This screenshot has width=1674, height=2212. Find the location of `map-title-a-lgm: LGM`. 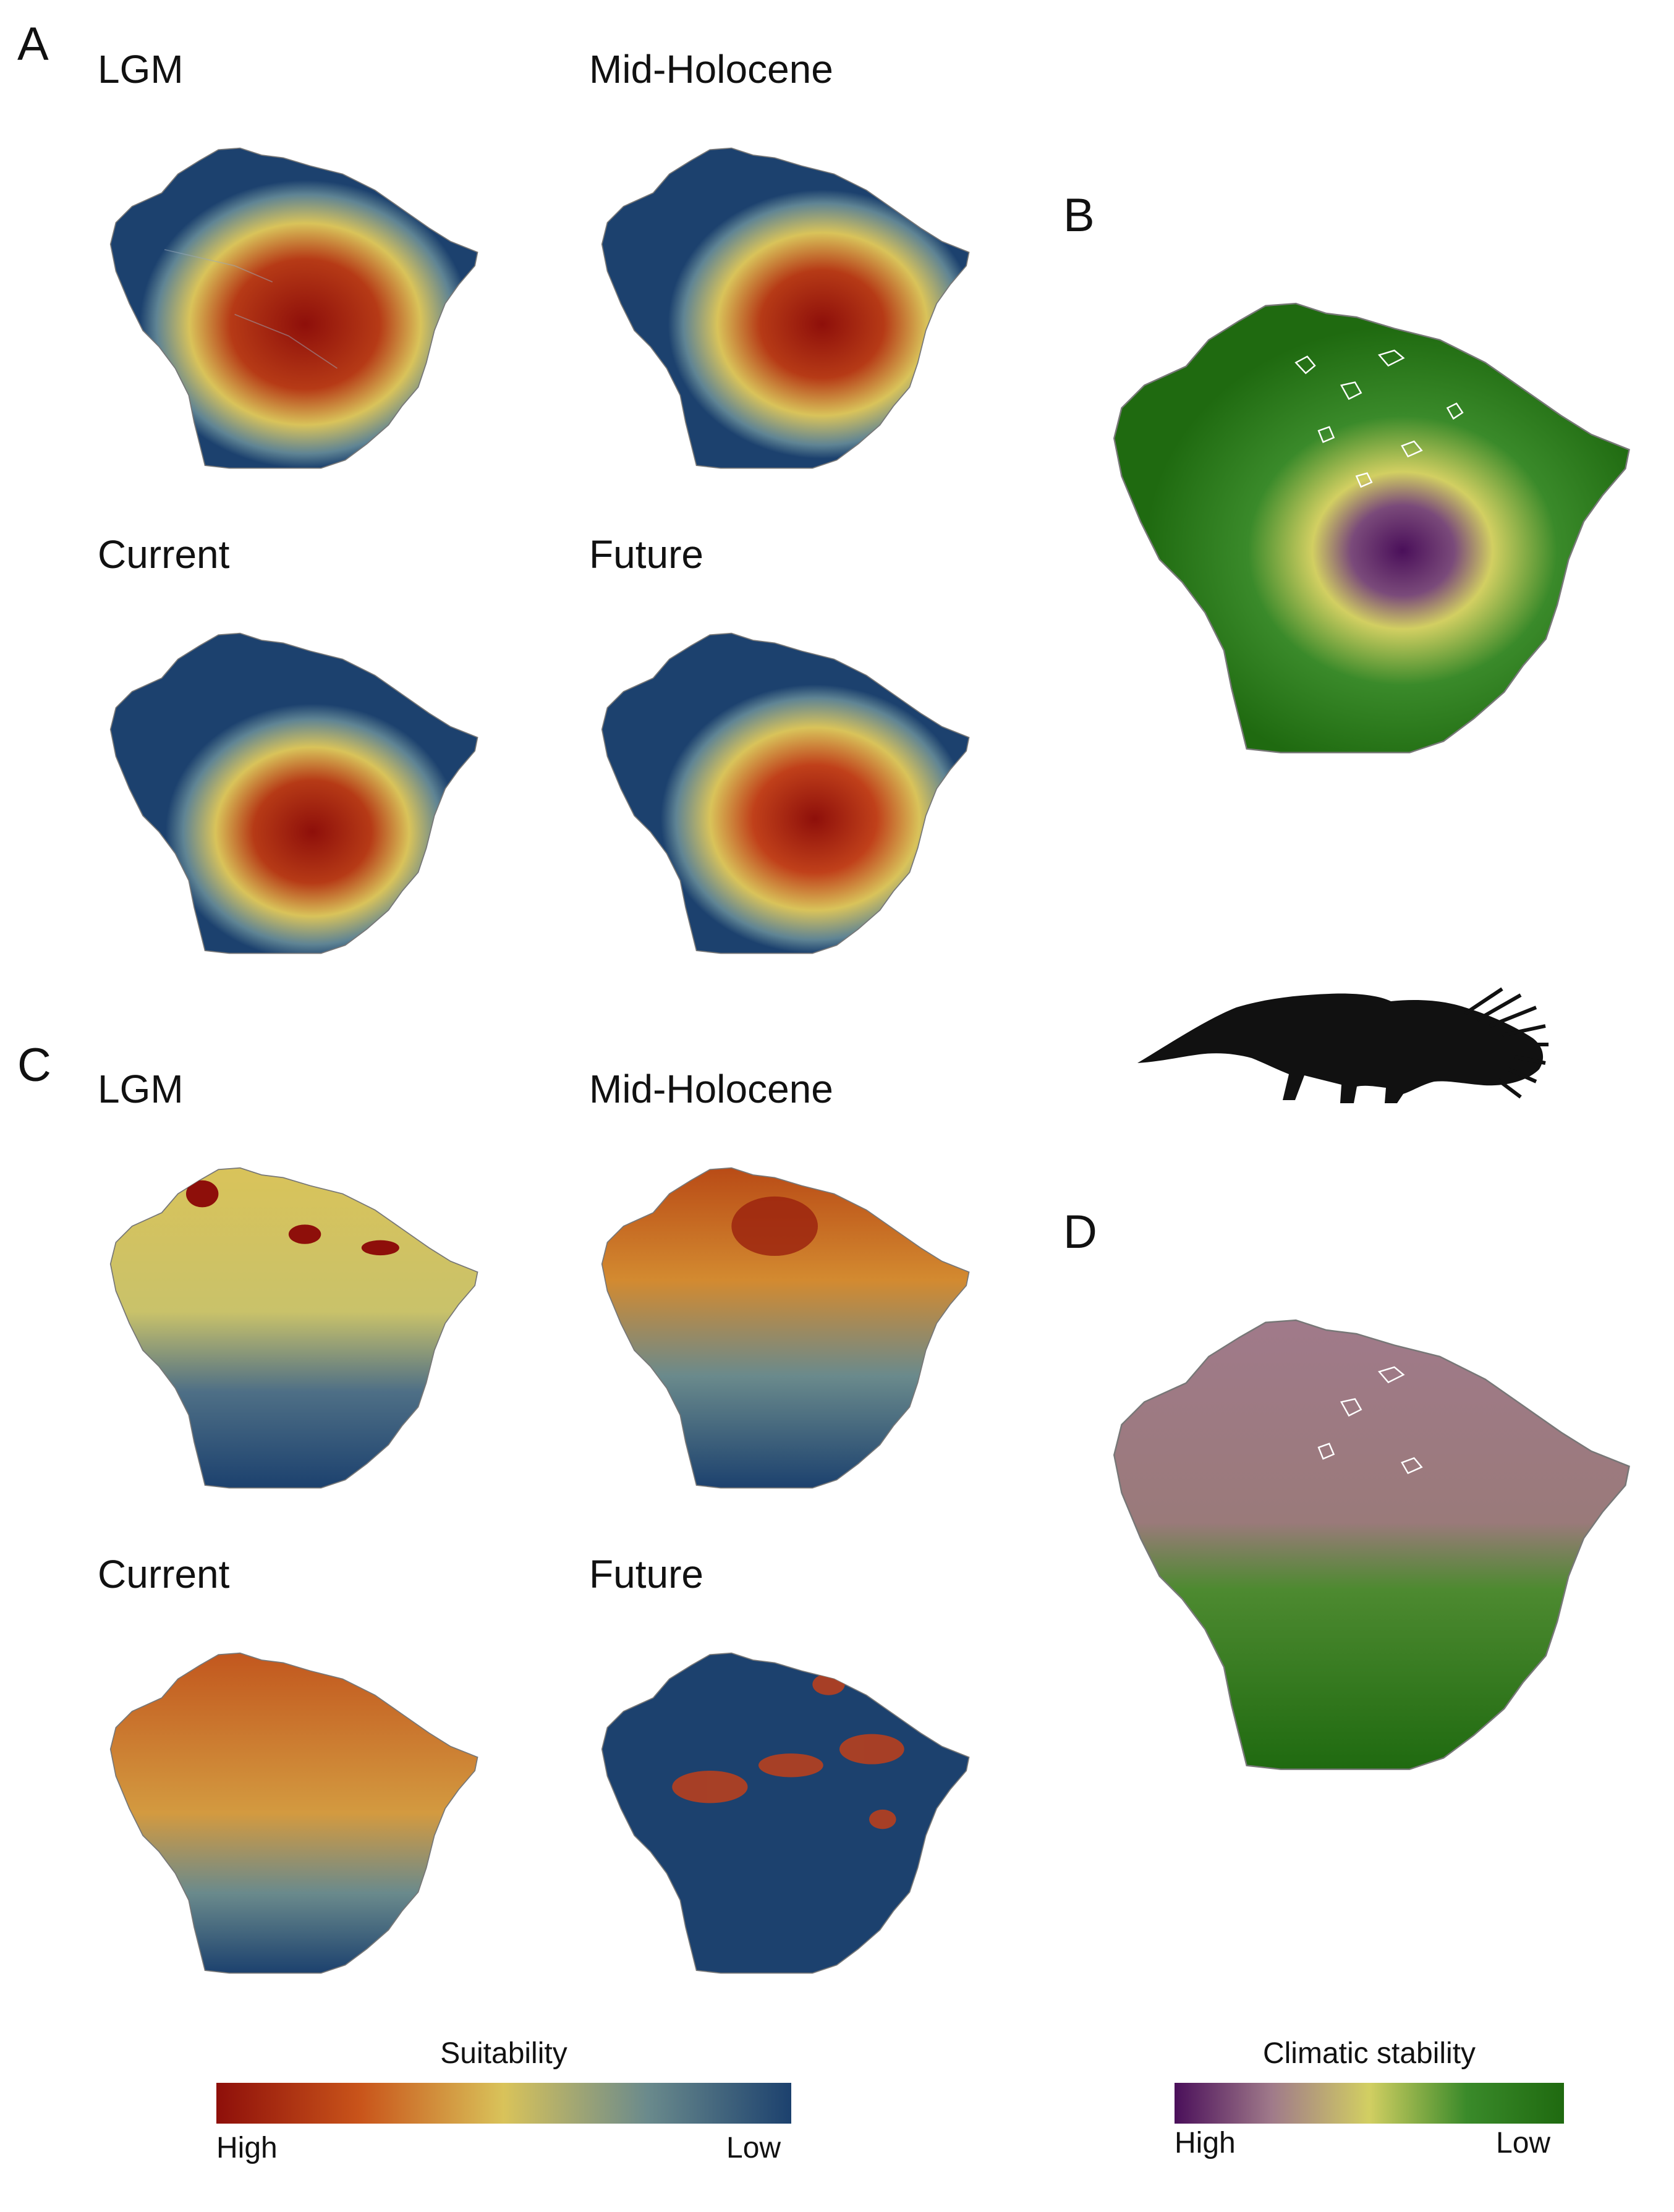

map-title-a-lgm: LGM is located at coordinates (141, 69).